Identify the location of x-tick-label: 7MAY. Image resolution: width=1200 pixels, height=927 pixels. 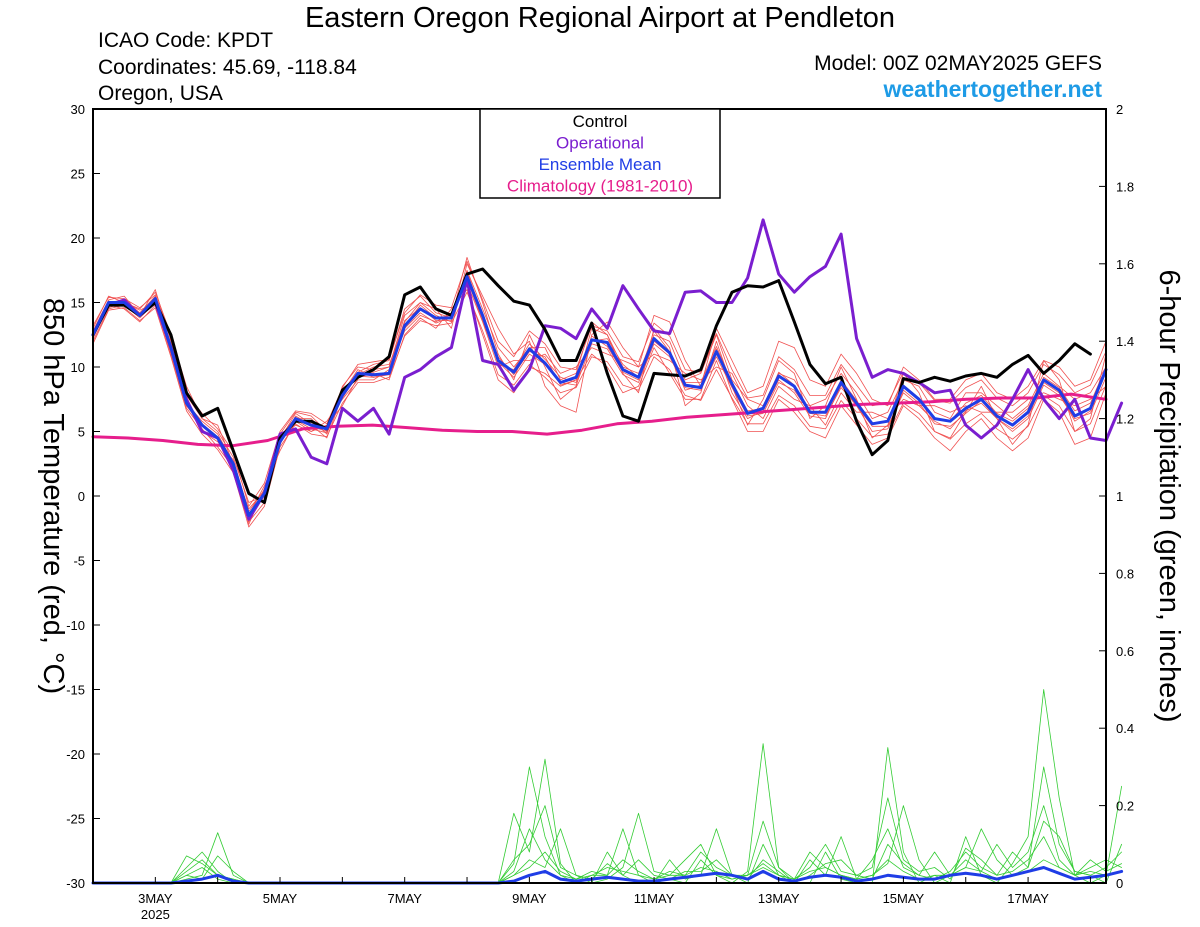
(404, 898).